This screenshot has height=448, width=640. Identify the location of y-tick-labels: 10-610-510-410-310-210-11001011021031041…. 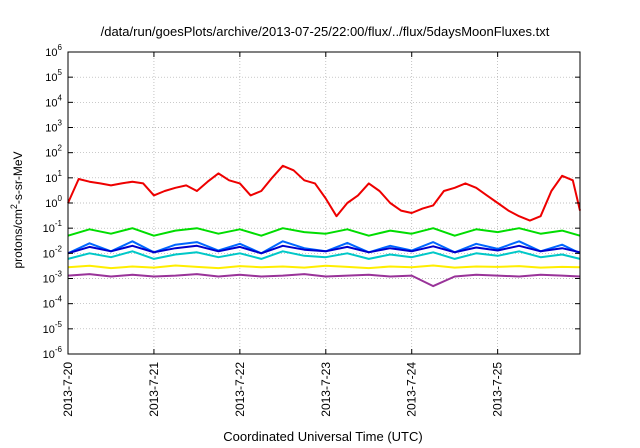
(53, 202).